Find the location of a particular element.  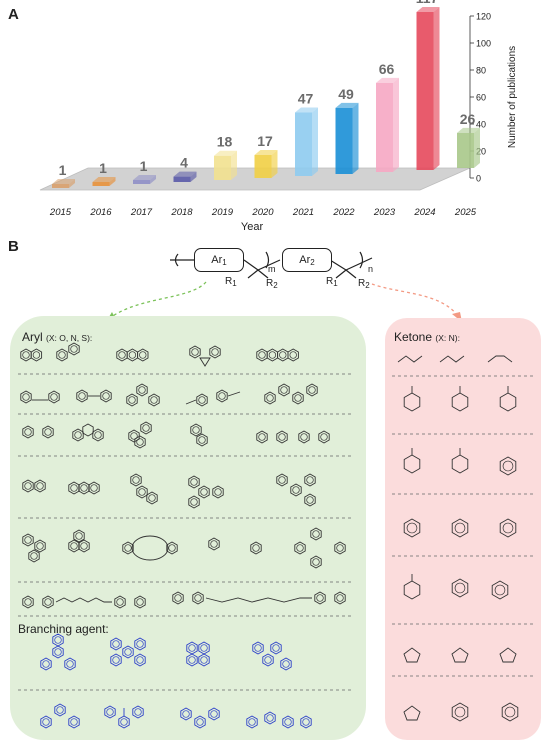

bar-2025 is located at coordinates (468, 147).